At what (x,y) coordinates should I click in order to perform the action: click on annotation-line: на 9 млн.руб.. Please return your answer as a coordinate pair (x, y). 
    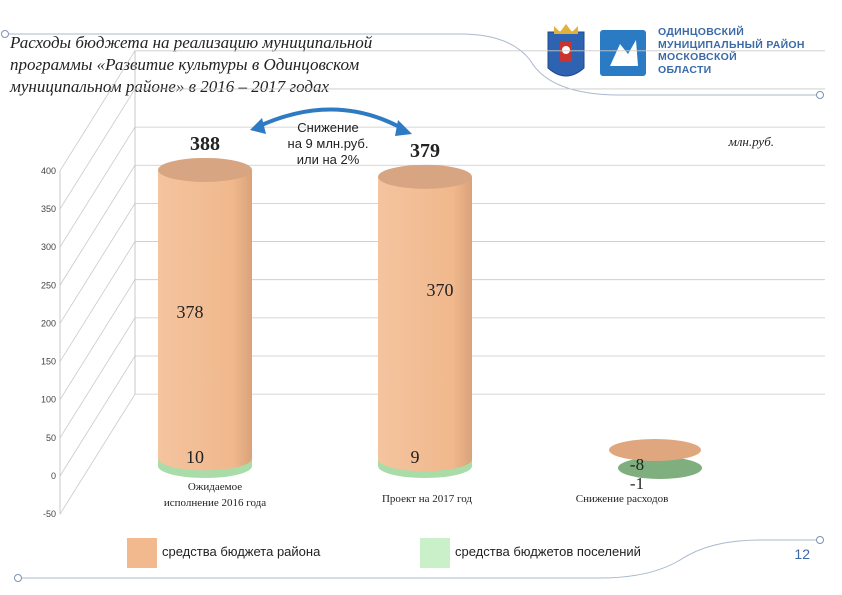
    Looking at the image, I should click on (328, 143).